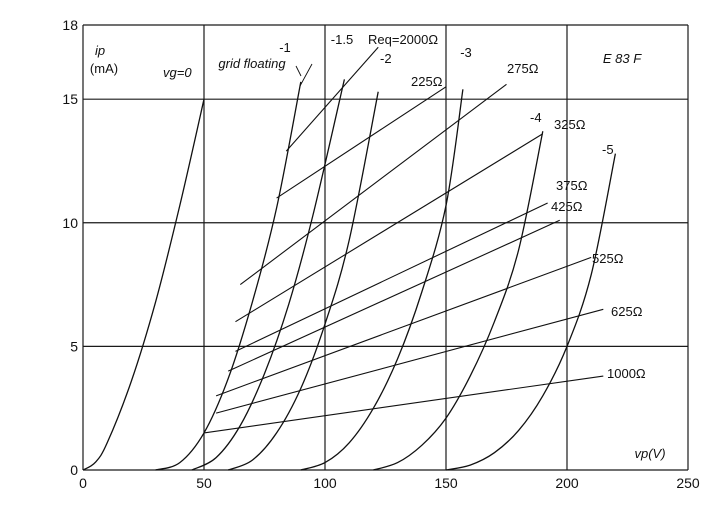  What do you see at coordinates (298, 71) in the screenshot?
I see `grid-floating-leader-a` at bounding box center [298, 71].